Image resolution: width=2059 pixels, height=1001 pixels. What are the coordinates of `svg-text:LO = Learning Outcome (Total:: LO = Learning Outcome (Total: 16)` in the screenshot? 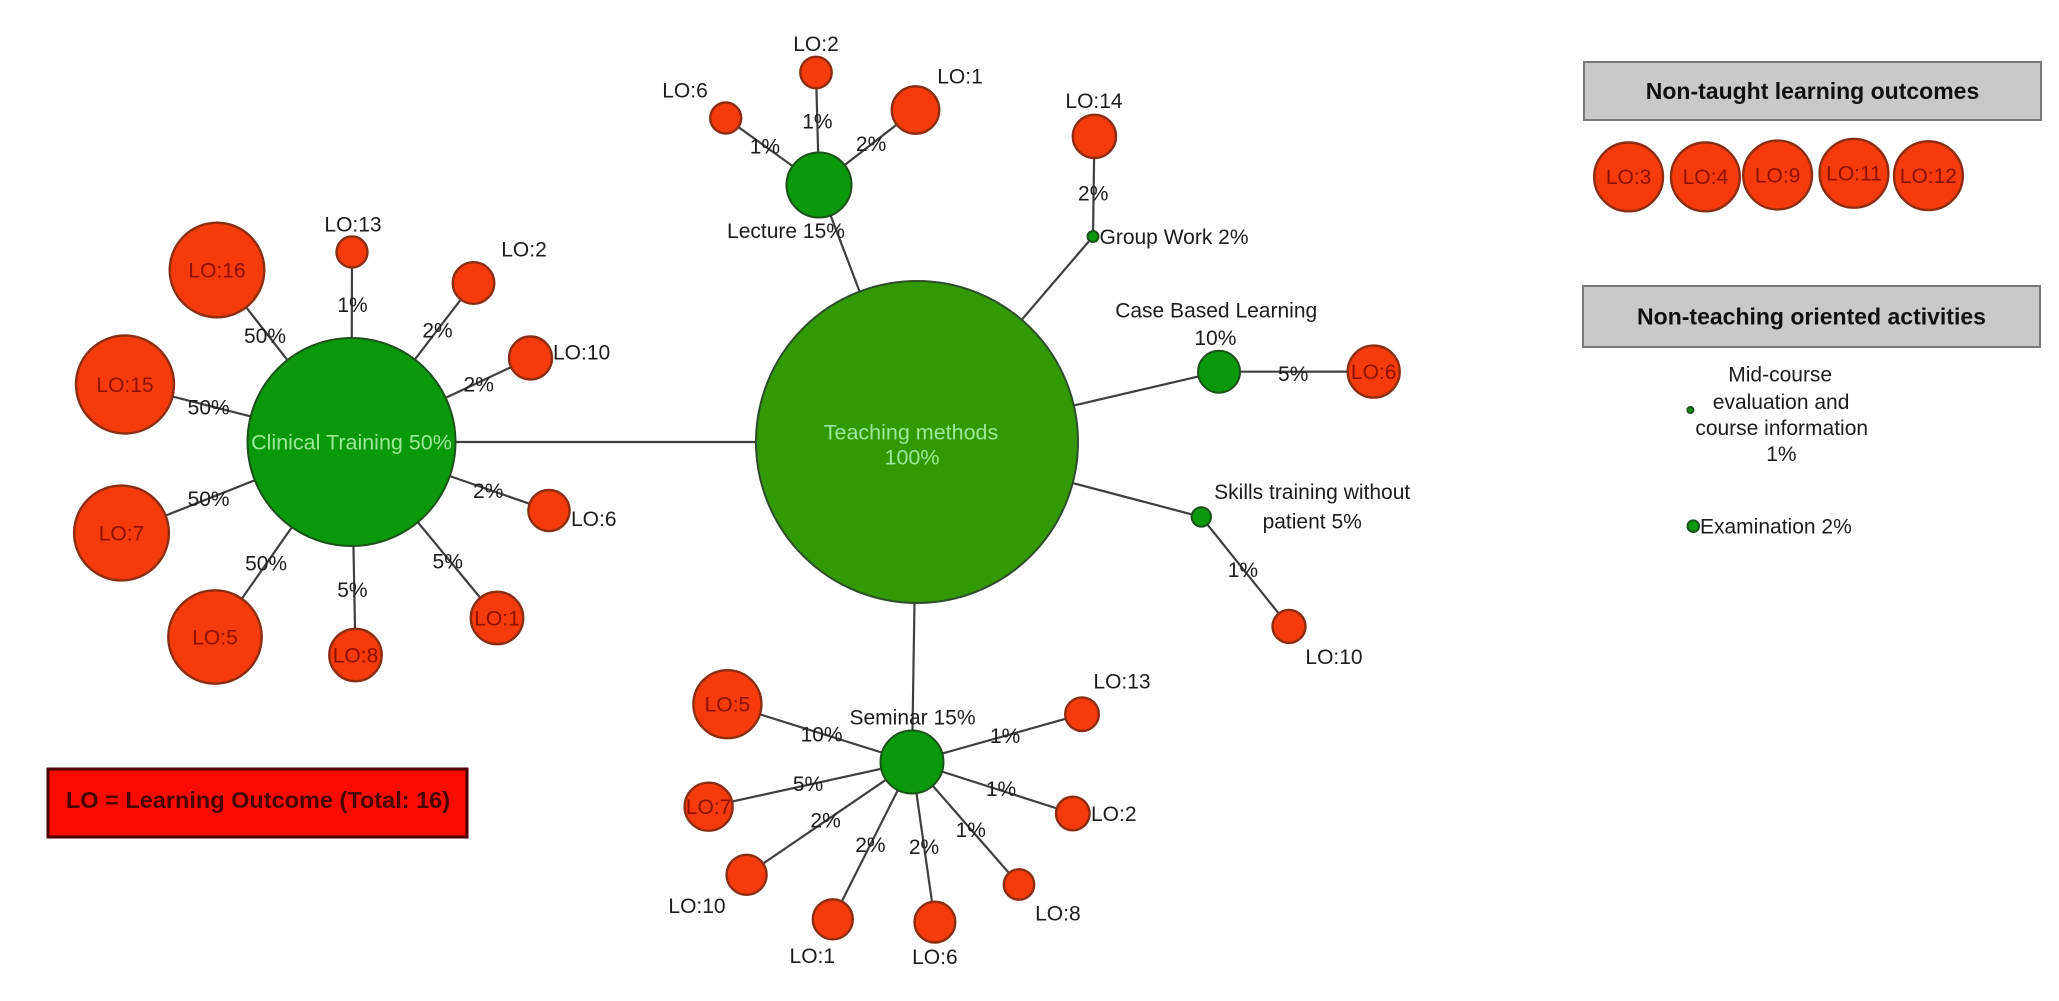 It's located at (258, 800).